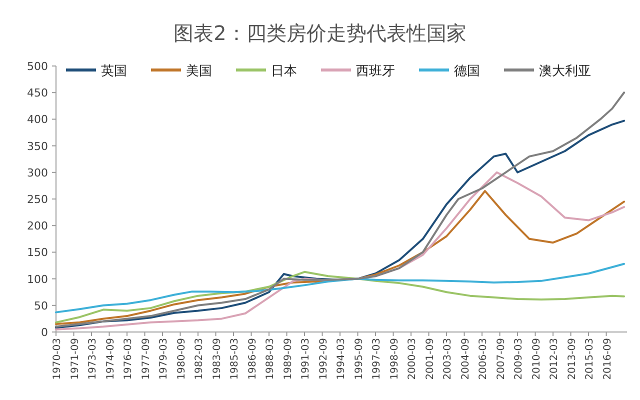 This screenshot has height=400, width=640. Describe the element at coordinates (536, 359) in the screenshot. I see `x-tick-label: 2010-09` at that location.